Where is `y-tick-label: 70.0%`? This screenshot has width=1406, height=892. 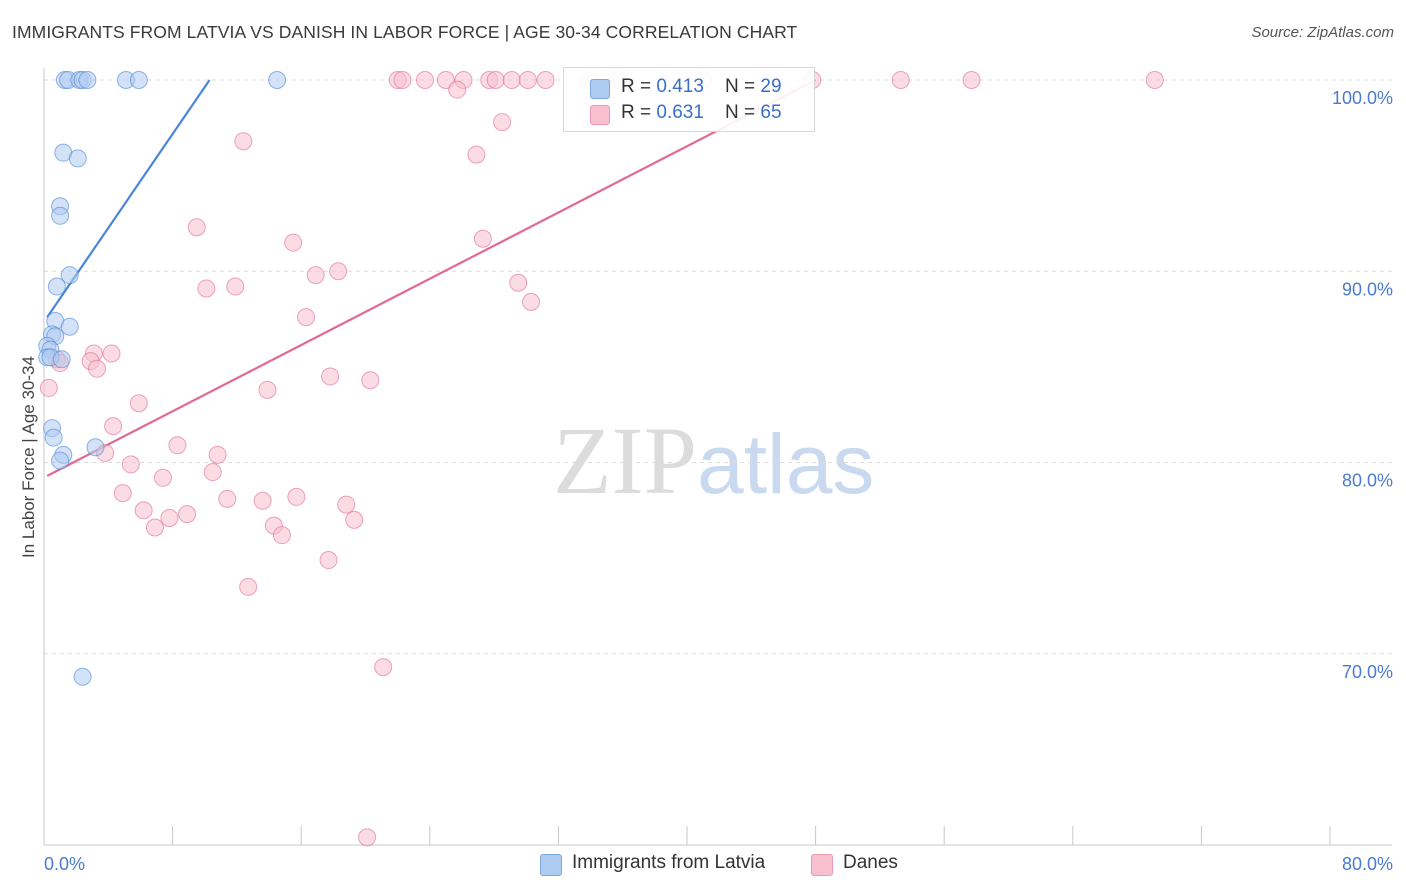
y-tick-label: 70.0% is located at coordinates (1367, 672).